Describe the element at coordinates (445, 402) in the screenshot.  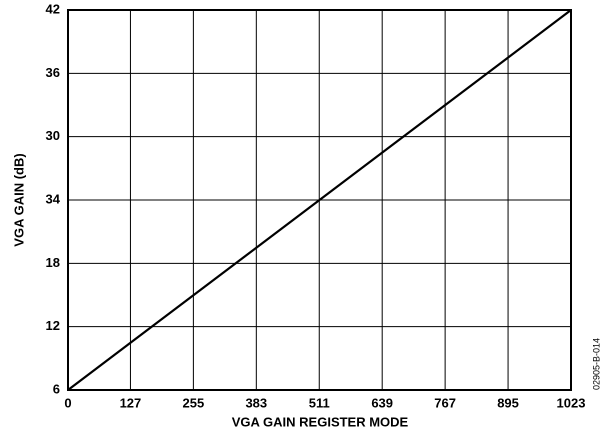
I see `x-tick-label: 767` at that location.